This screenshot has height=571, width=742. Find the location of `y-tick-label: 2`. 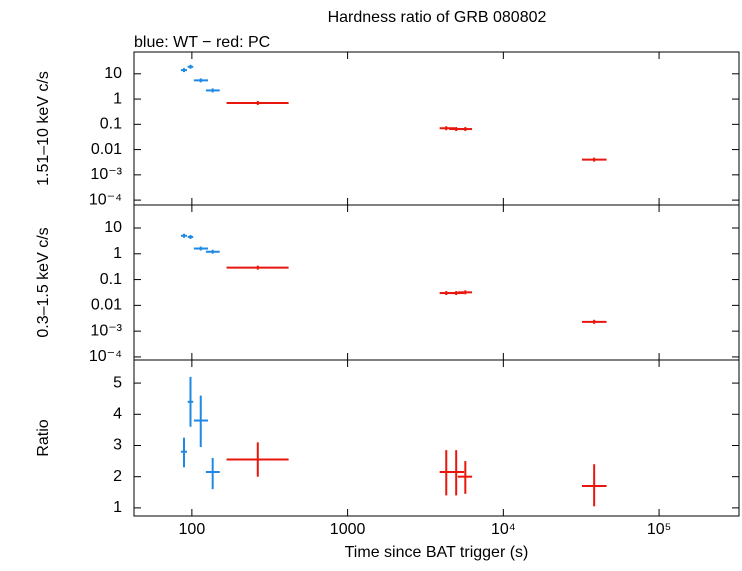

y-tick-label: 2 is located at coordinates (117, 476).